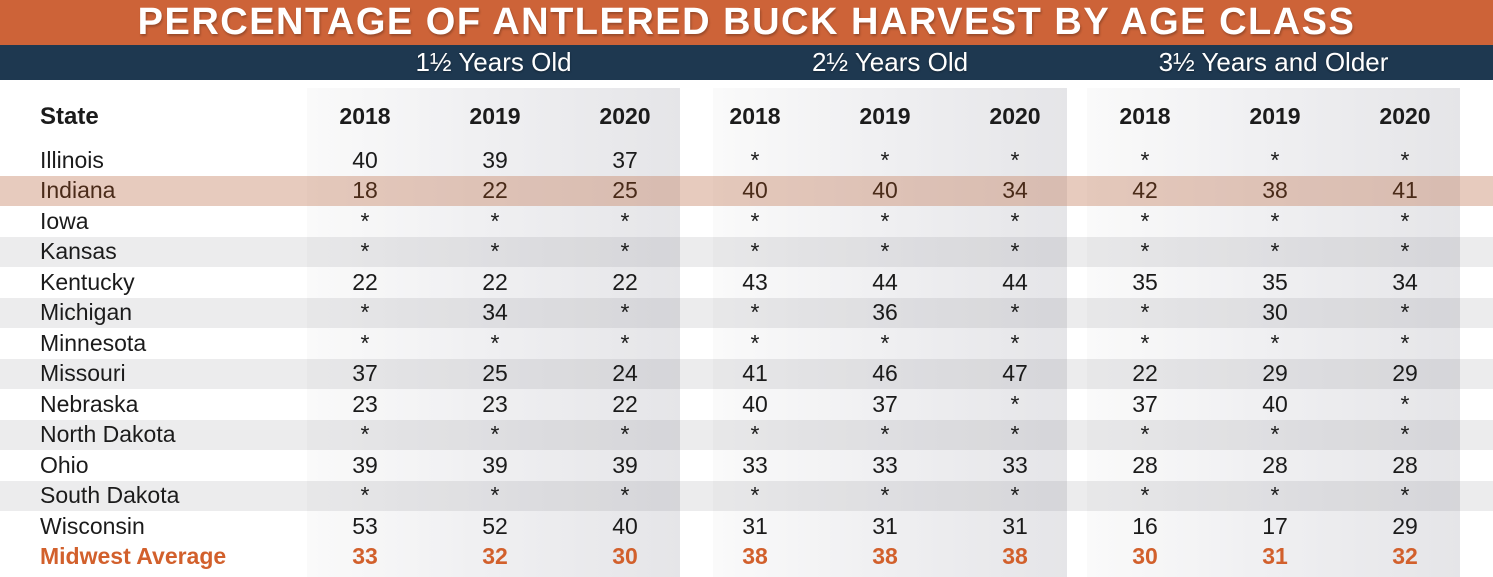 Image resolution: width=1493 pixels, height=577 pixels. What do you see at coordinates (365, 190) in the screenshot?
I see `value-cell: 18` at bounding box center [365, 190].